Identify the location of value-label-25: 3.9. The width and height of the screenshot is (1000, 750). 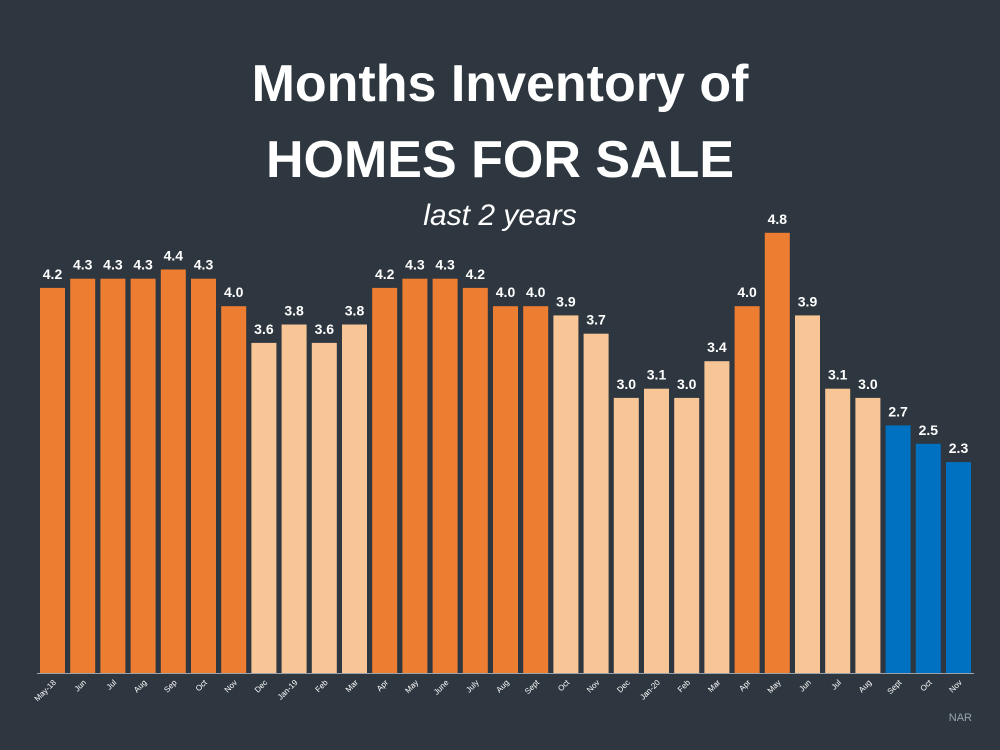
(808, 301).